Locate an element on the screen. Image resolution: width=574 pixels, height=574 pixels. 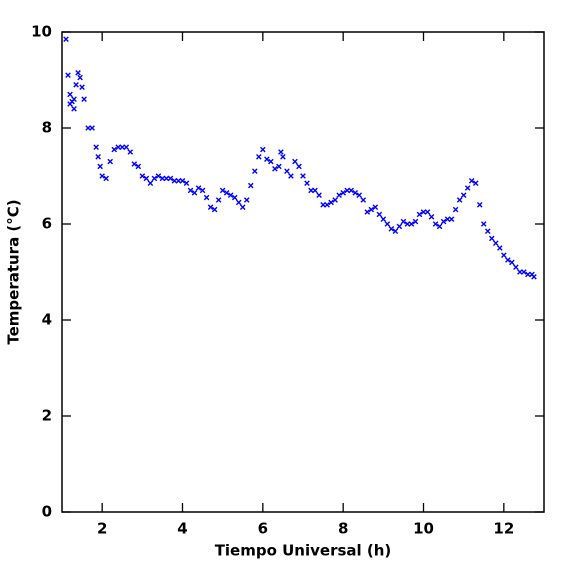
x-tick-label: 2 is located at coordinates (102, 529).